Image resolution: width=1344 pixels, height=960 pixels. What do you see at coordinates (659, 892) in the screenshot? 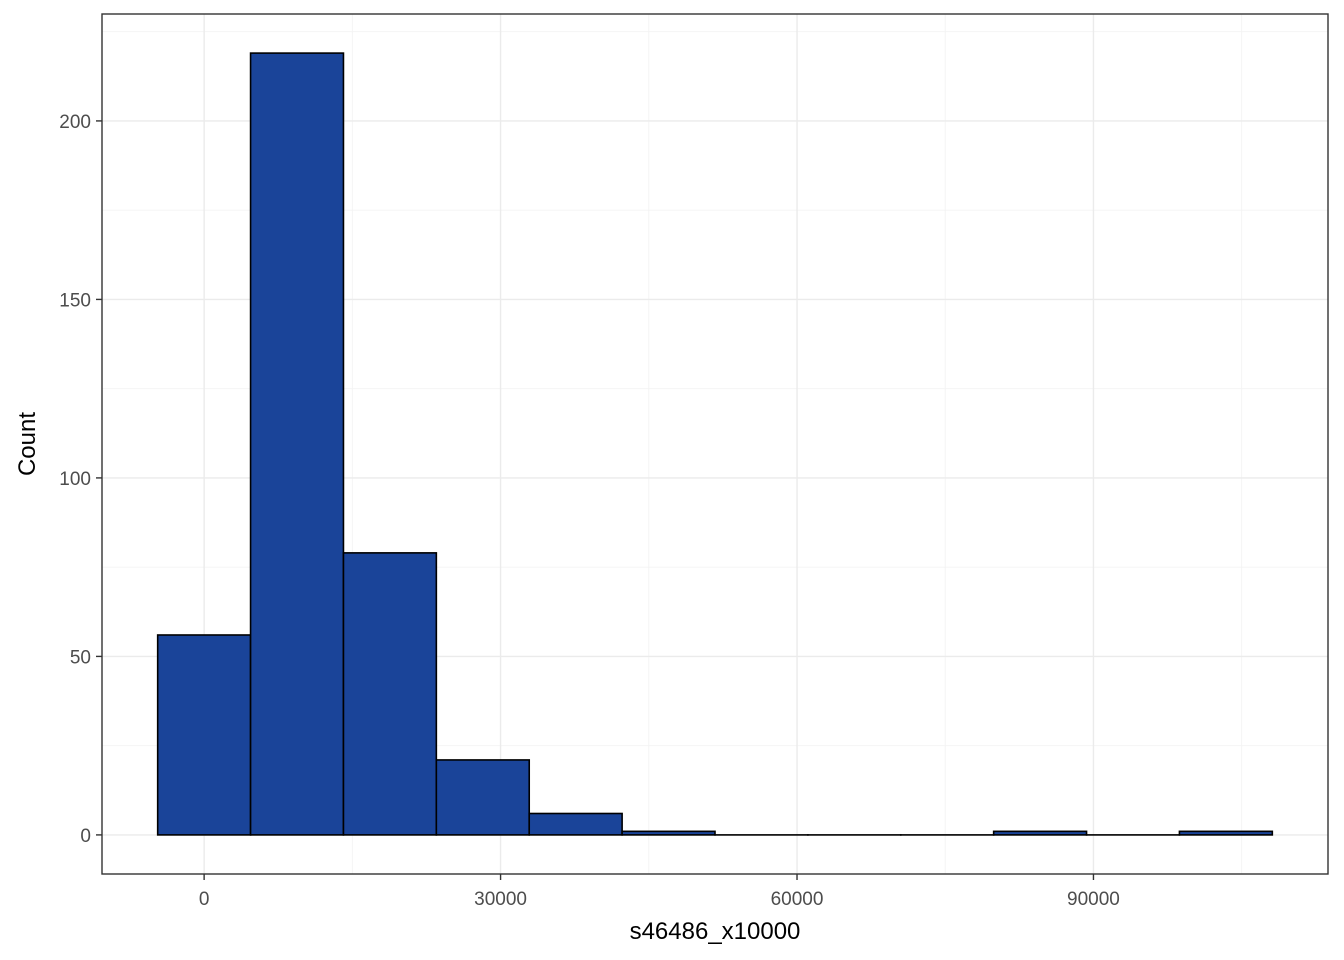
I see `x-axis: 0 30000 60000 90000` at bounding box center [659, 892].